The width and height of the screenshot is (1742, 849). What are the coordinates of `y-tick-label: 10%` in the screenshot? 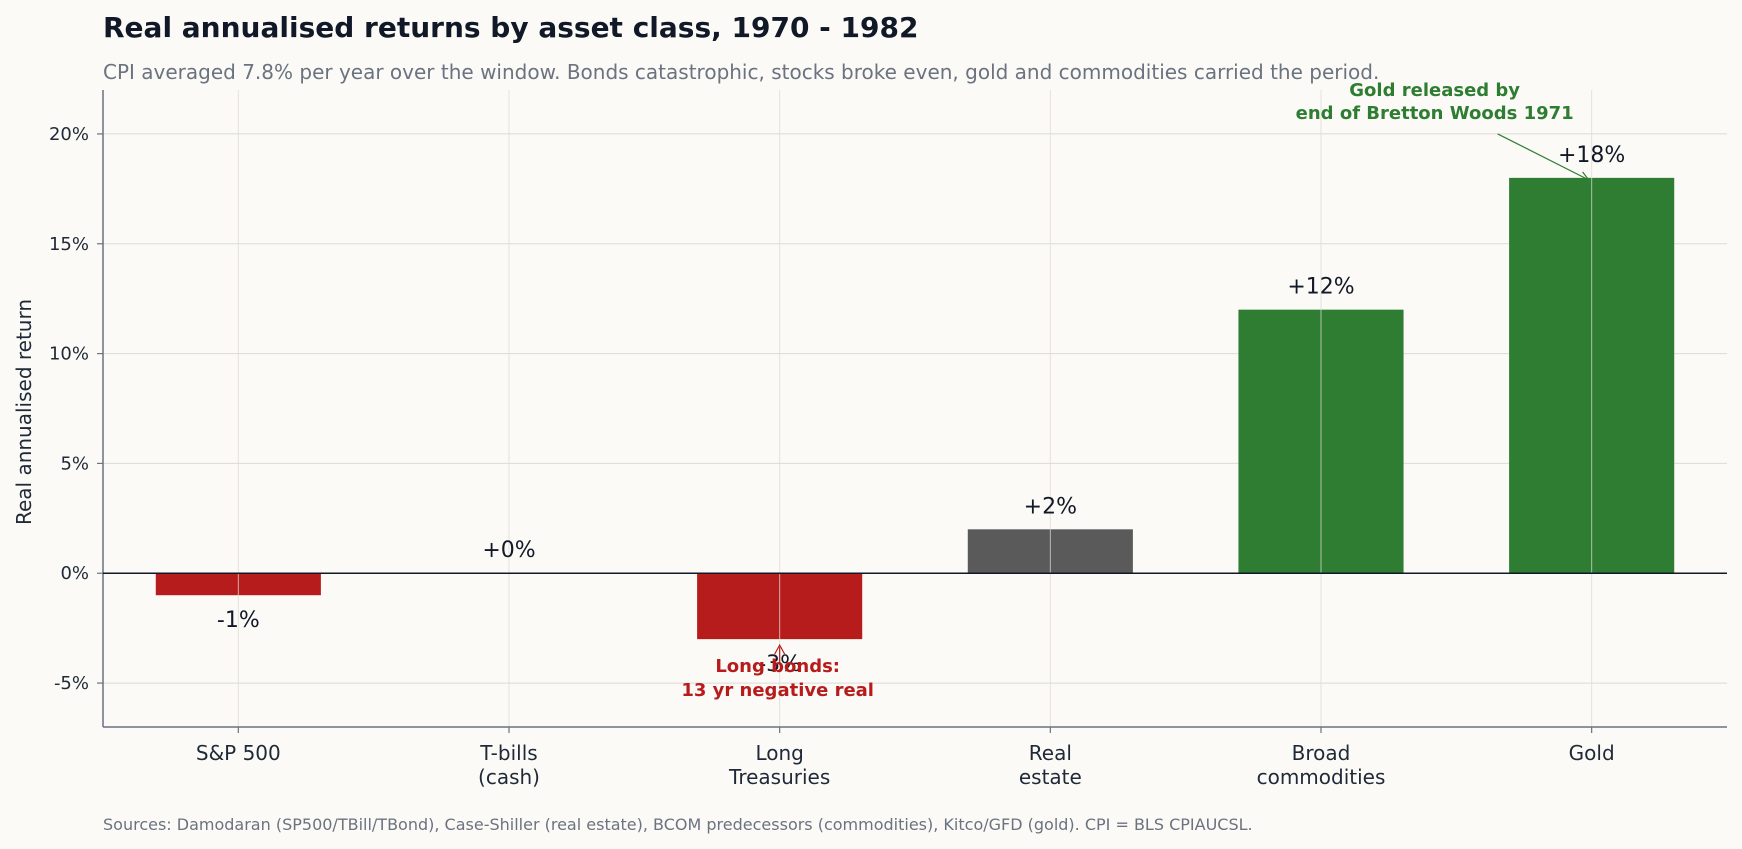 It's located at (69, 354).